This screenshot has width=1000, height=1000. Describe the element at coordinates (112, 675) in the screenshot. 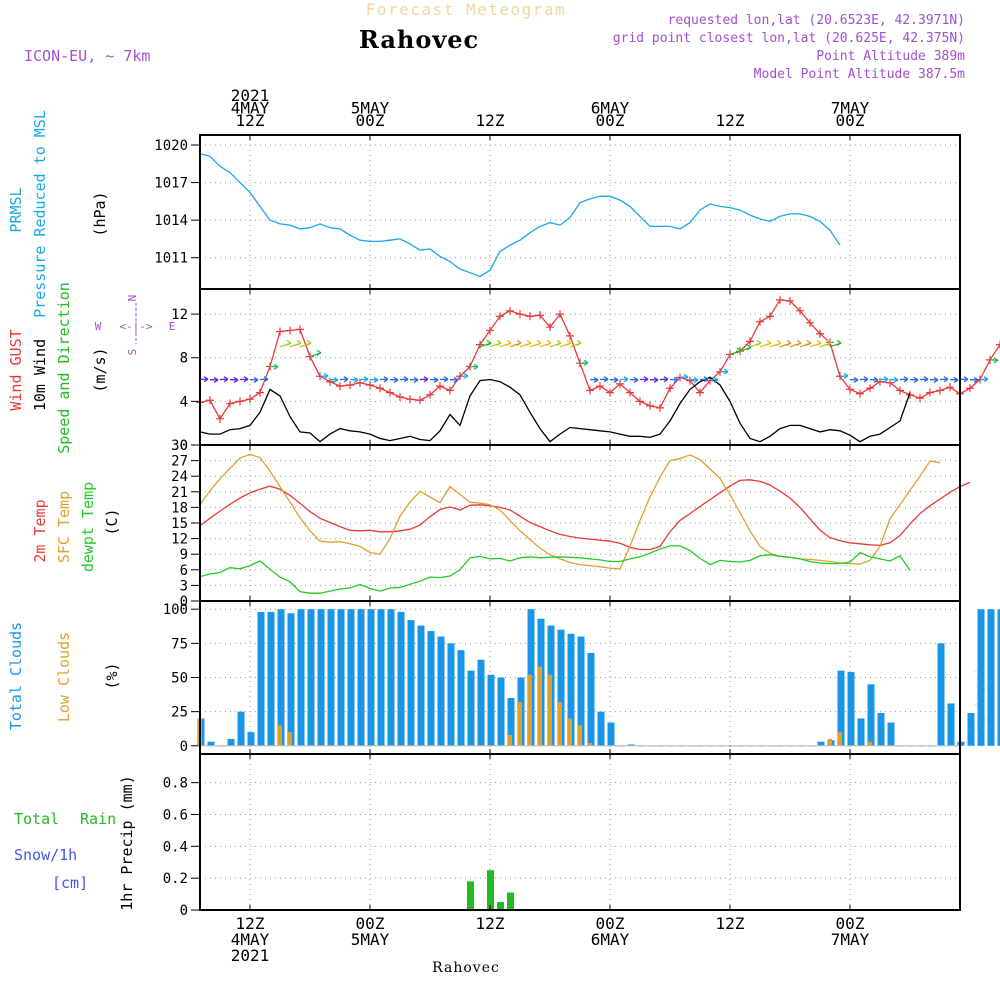

I see `percent-label: (%)` at that location.